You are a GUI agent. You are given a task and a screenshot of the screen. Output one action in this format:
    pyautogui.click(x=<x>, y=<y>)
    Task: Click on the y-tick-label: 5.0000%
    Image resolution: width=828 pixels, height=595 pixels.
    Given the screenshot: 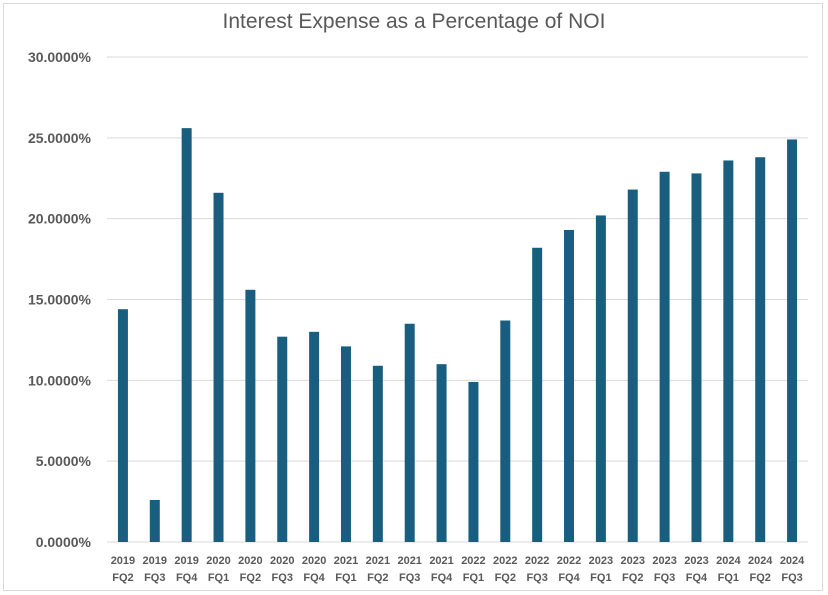 What is the action you would take?
    pyautogui.click(x=64, y=461)
    